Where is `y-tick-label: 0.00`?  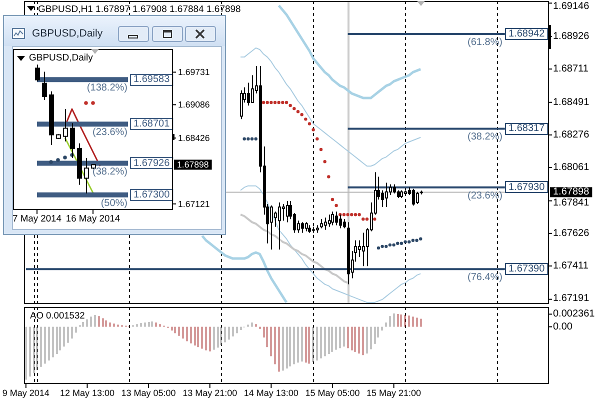 y-tick-label: 0.00 is located at coordinates (563, 326).